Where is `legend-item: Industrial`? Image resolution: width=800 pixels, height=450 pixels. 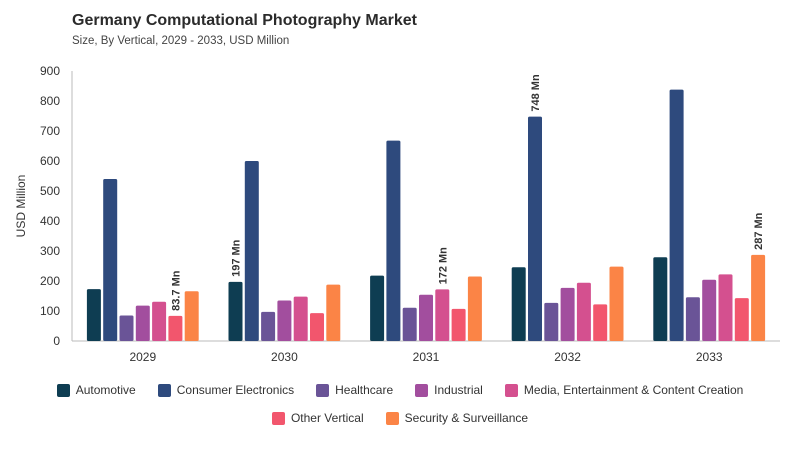 legend-item: Industrial is located at coordinates (449, 390).